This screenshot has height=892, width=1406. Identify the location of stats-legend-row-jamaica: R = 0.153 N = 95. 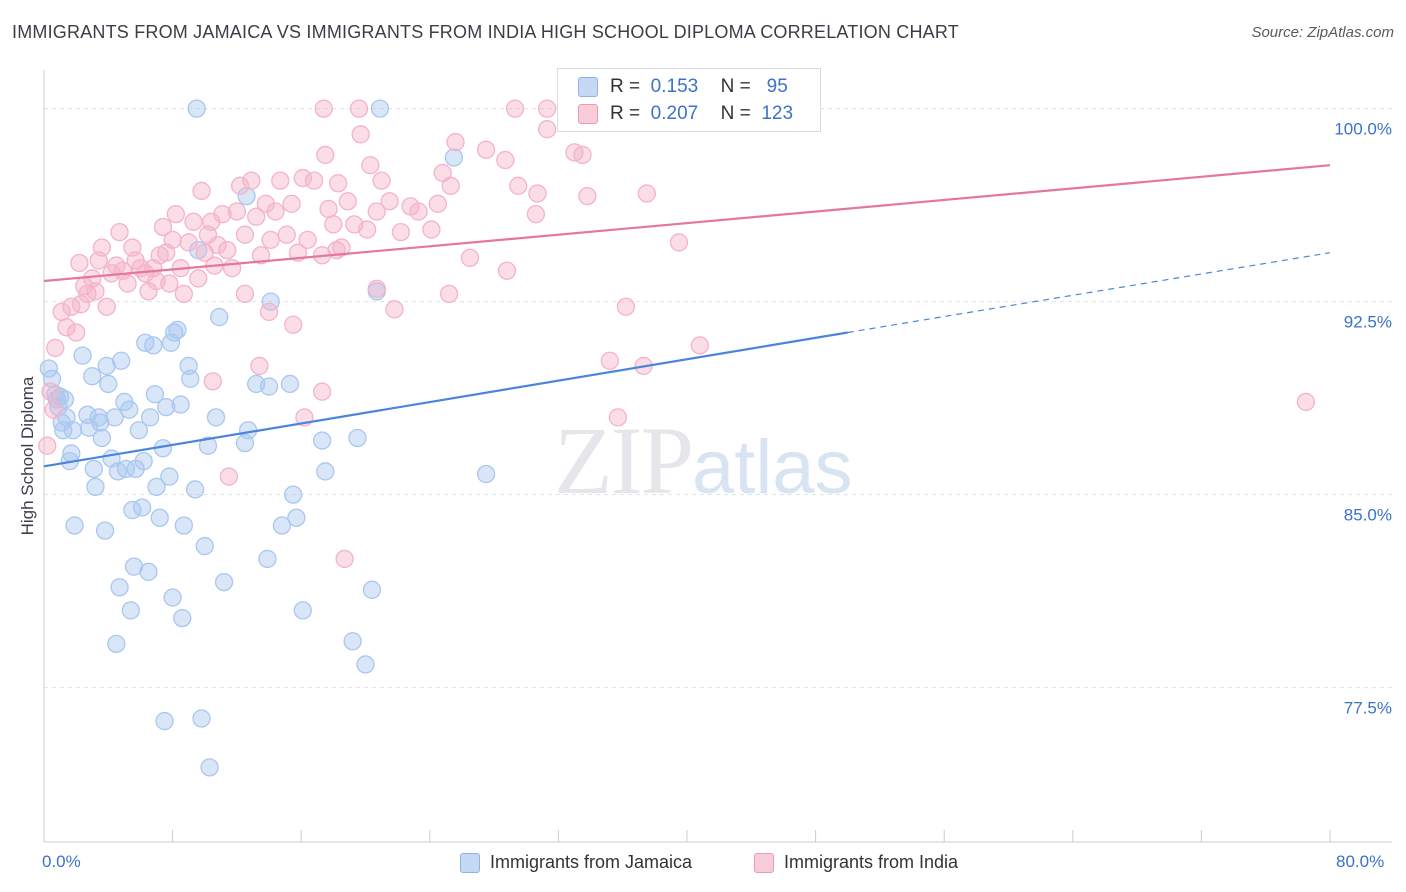
(683, 87).